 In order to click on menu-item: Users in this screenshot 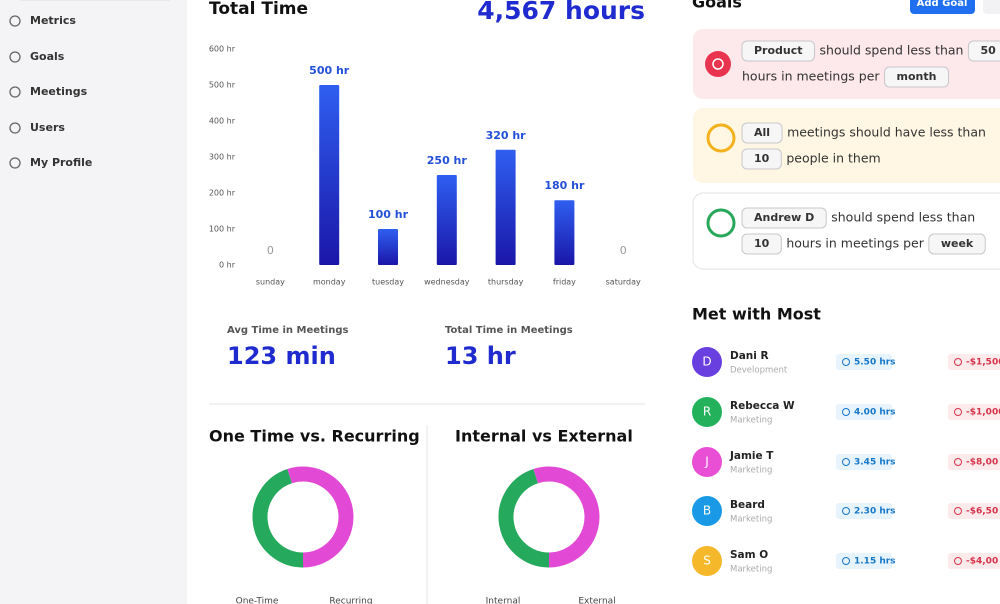, I will do `click(47, 127)`.